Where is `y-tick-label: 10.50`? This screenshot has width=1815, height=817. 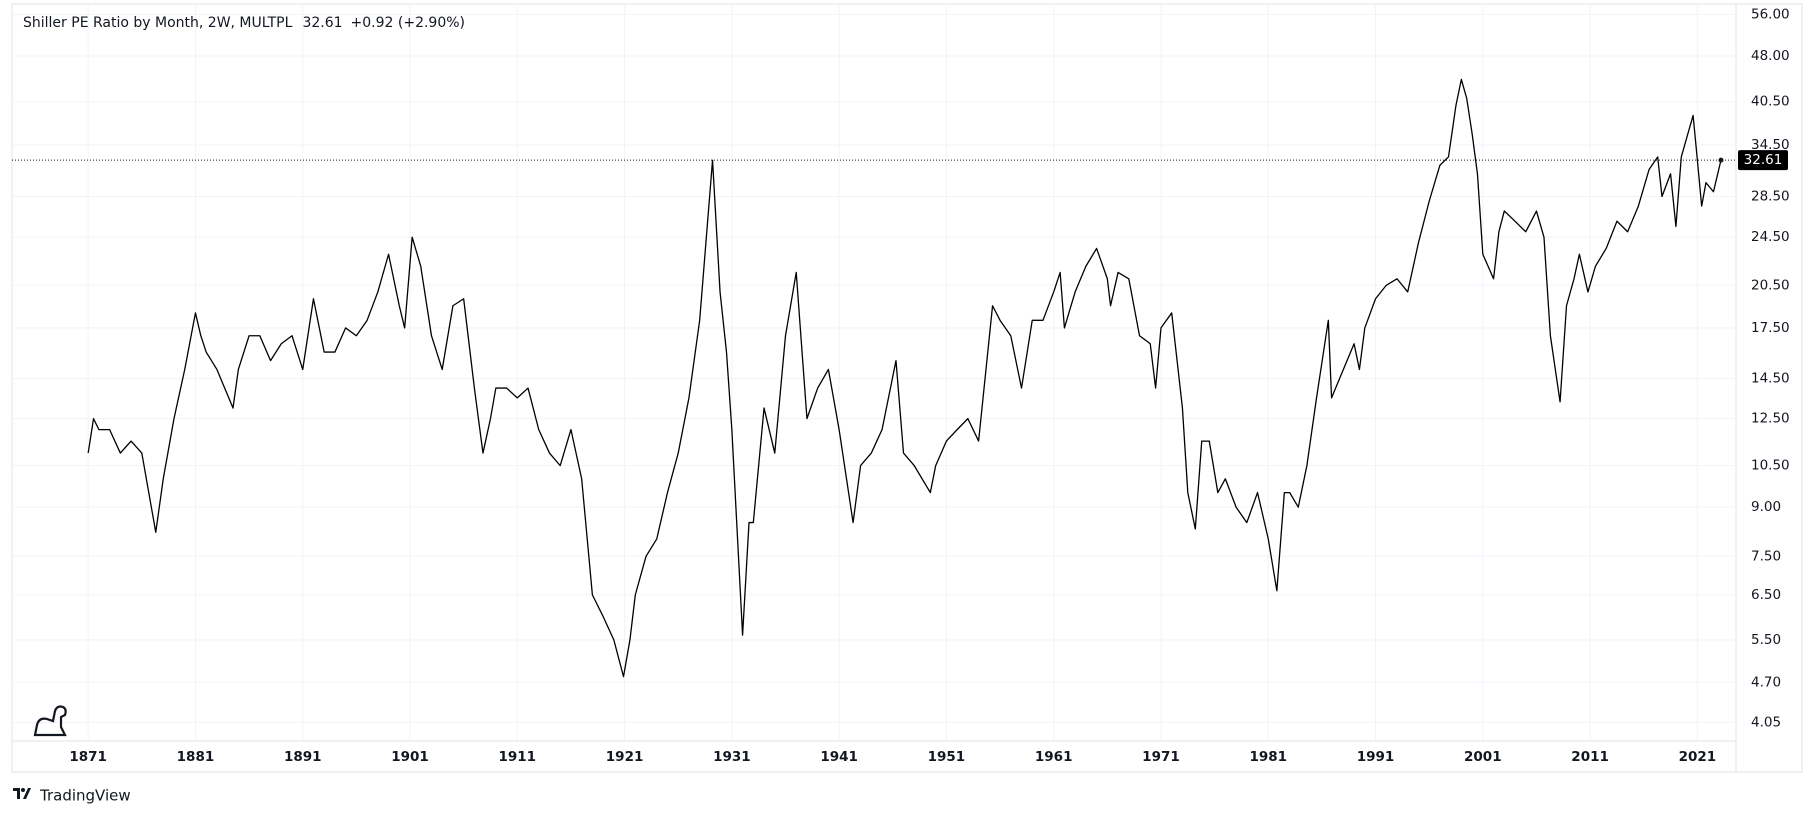
y-tick-label: 10.50 is located at coordinates (1770, 466).